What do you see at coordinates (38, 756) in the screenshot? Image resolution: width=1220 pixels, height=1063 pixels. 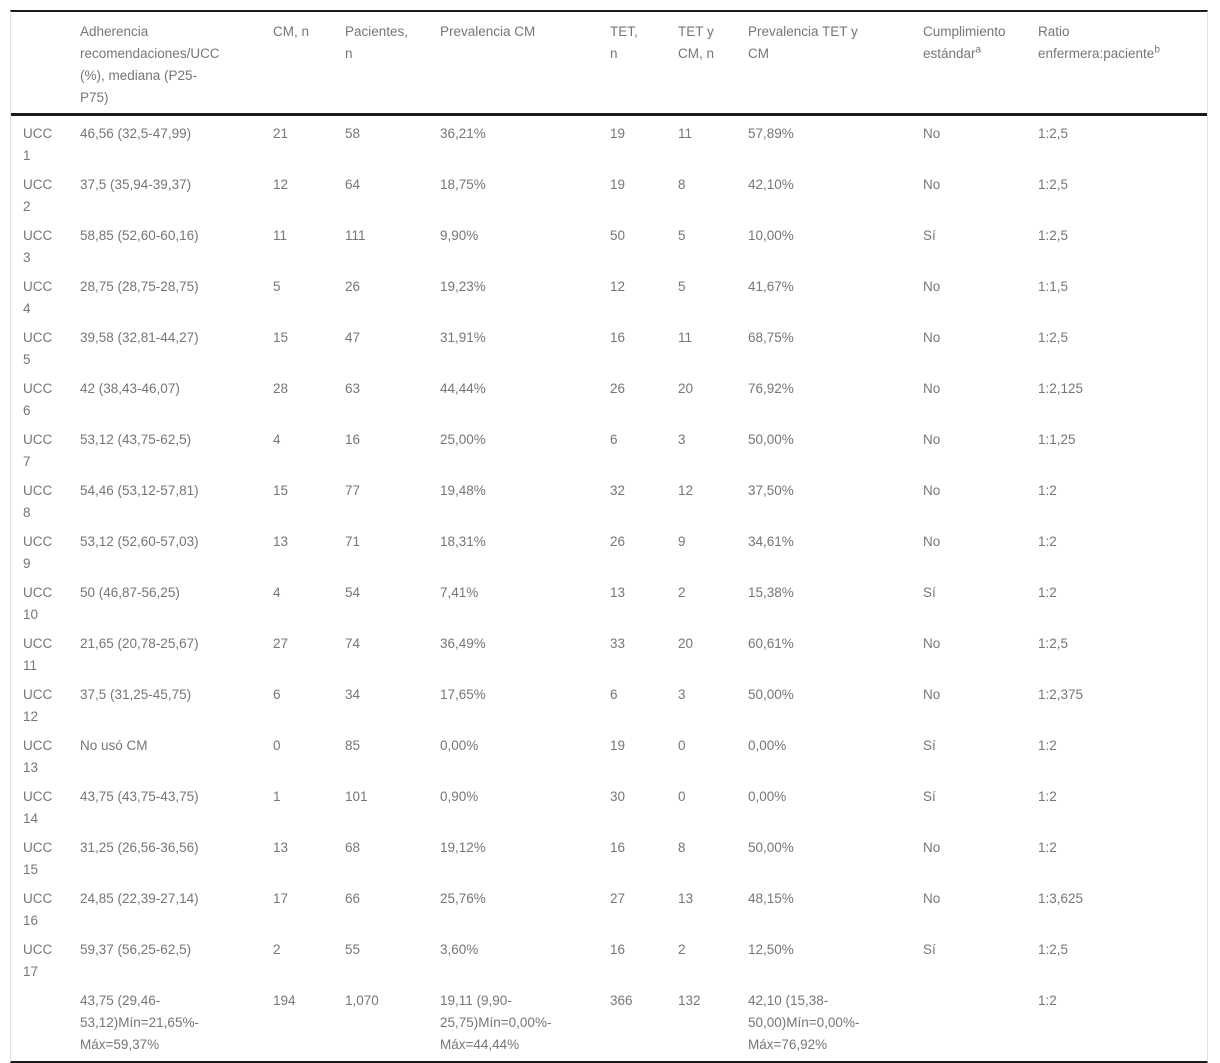 I see `row-label: UCC 13` at bounding box center [38, 756].